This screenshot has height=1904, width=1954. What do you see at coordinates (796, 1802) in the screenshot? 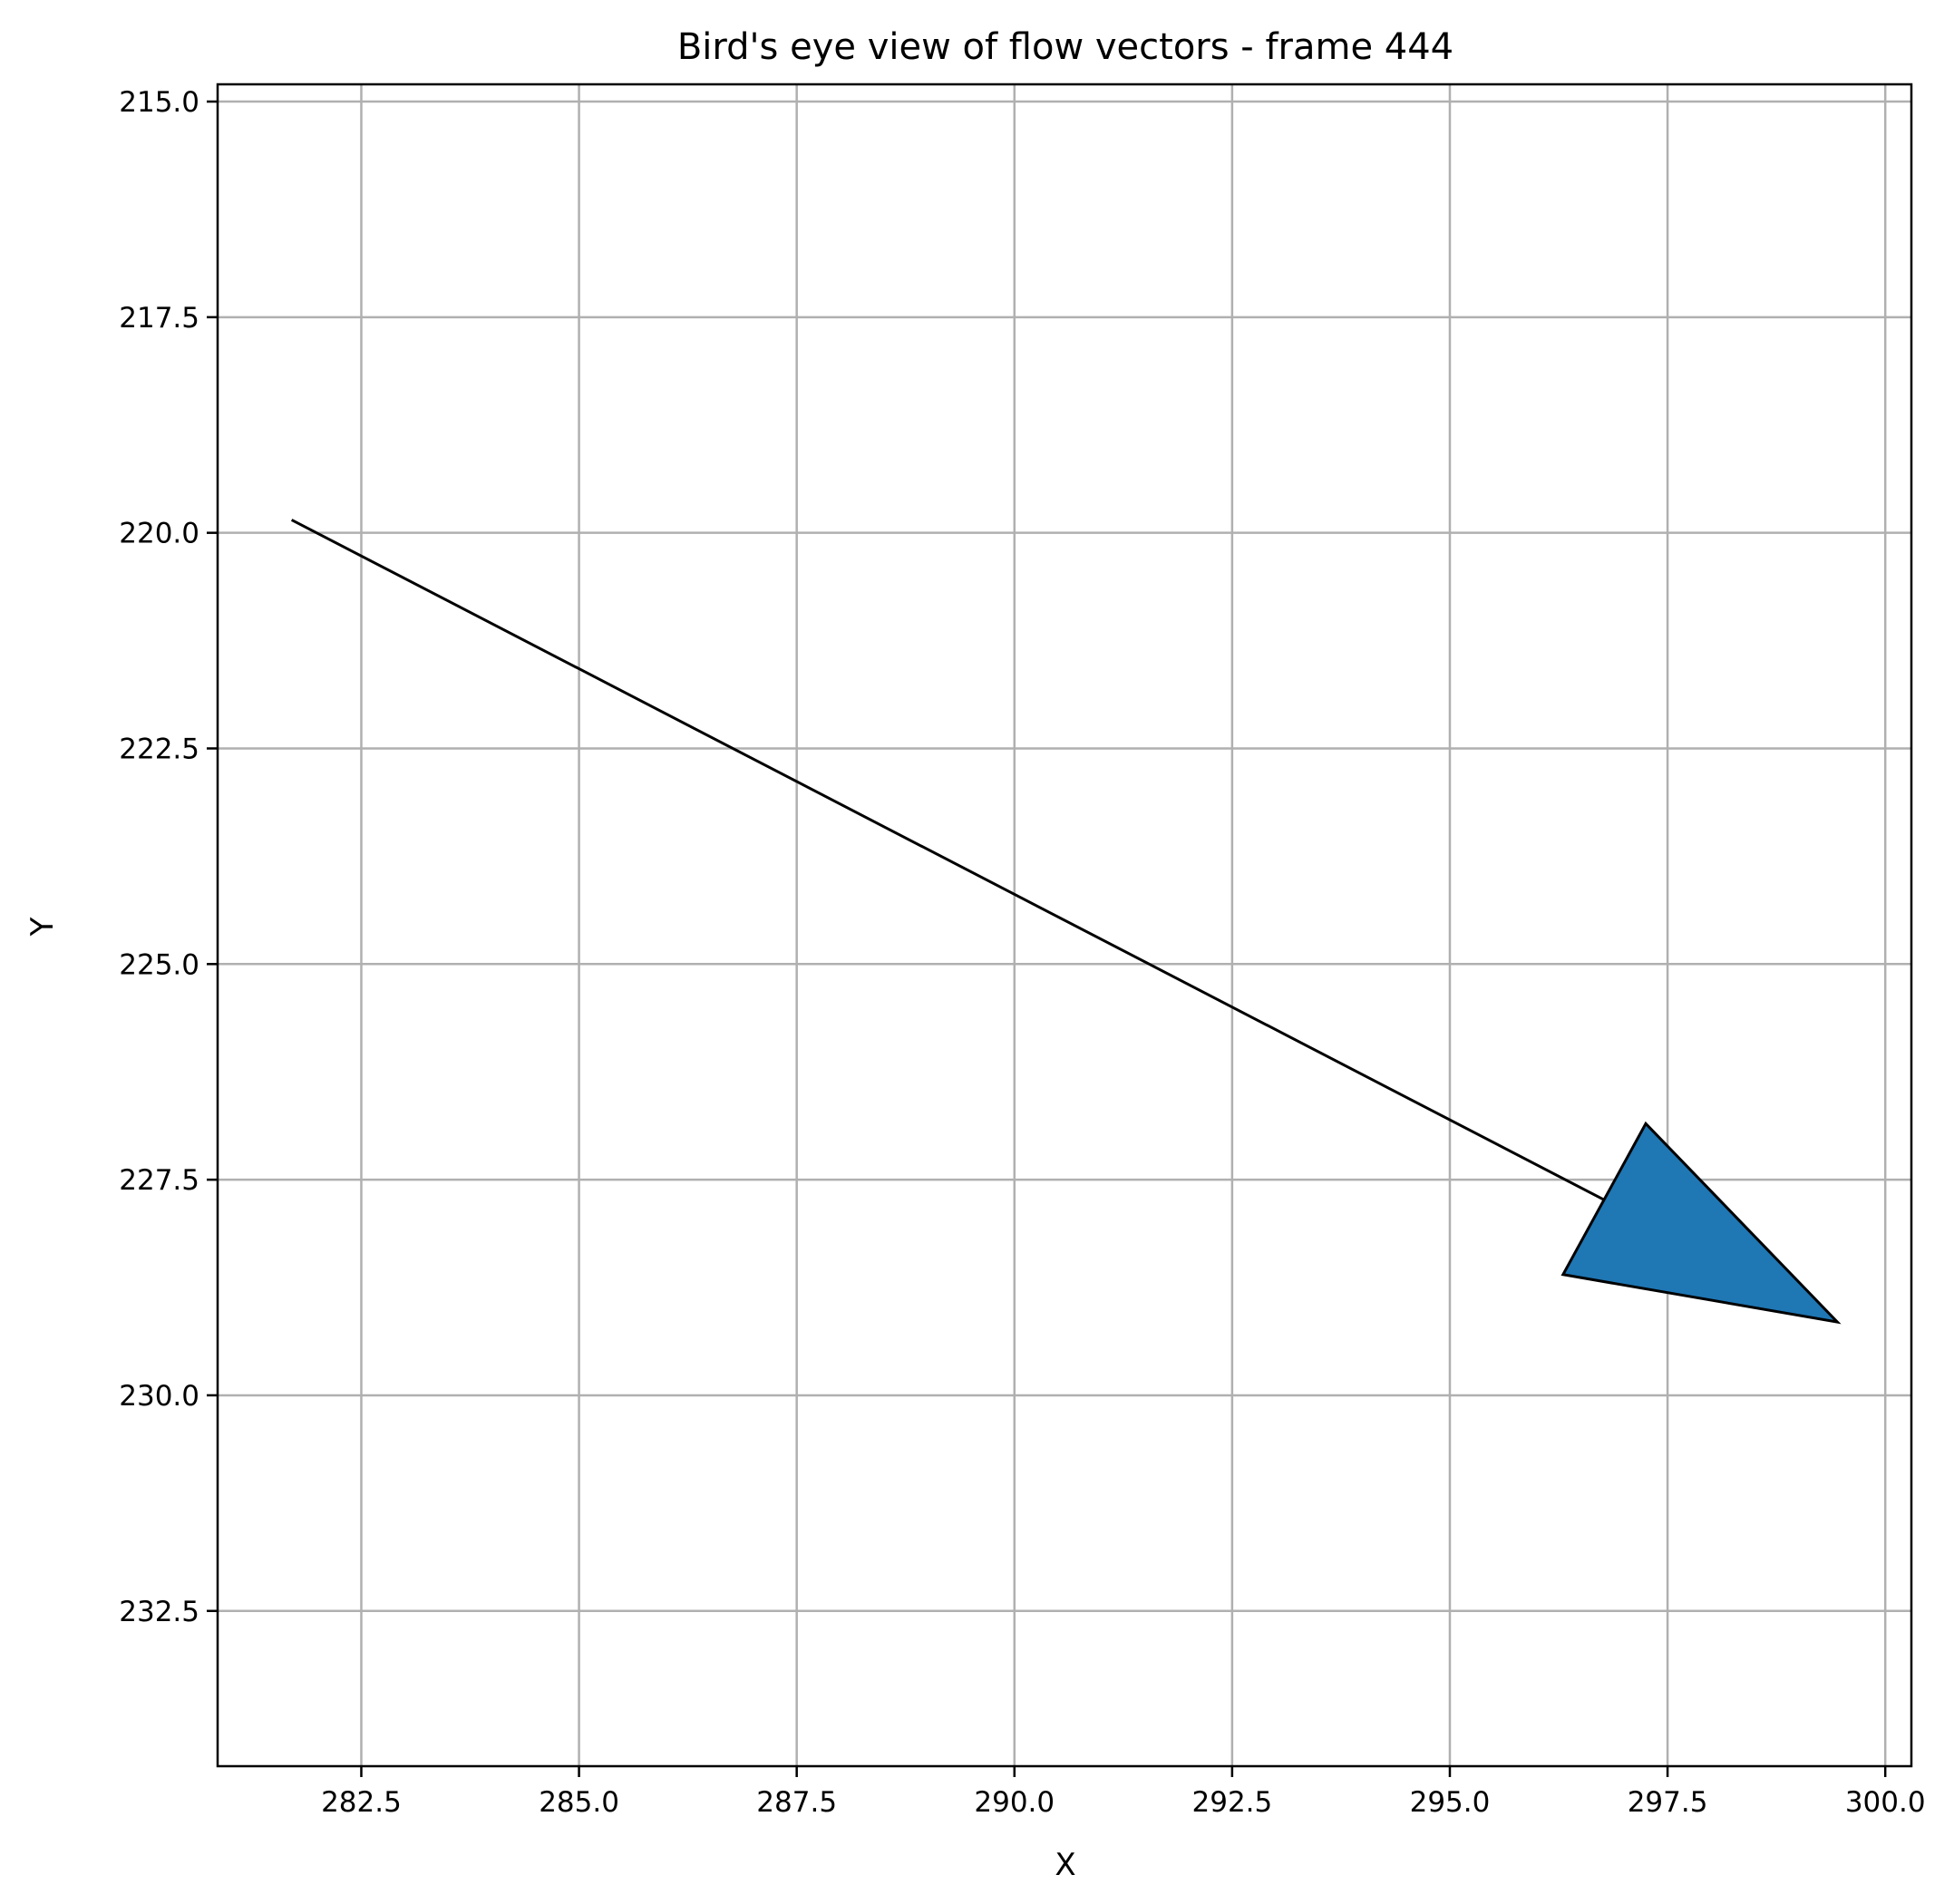
I see `x-tick-label: 287.5` at bounding box center [796, 1802].